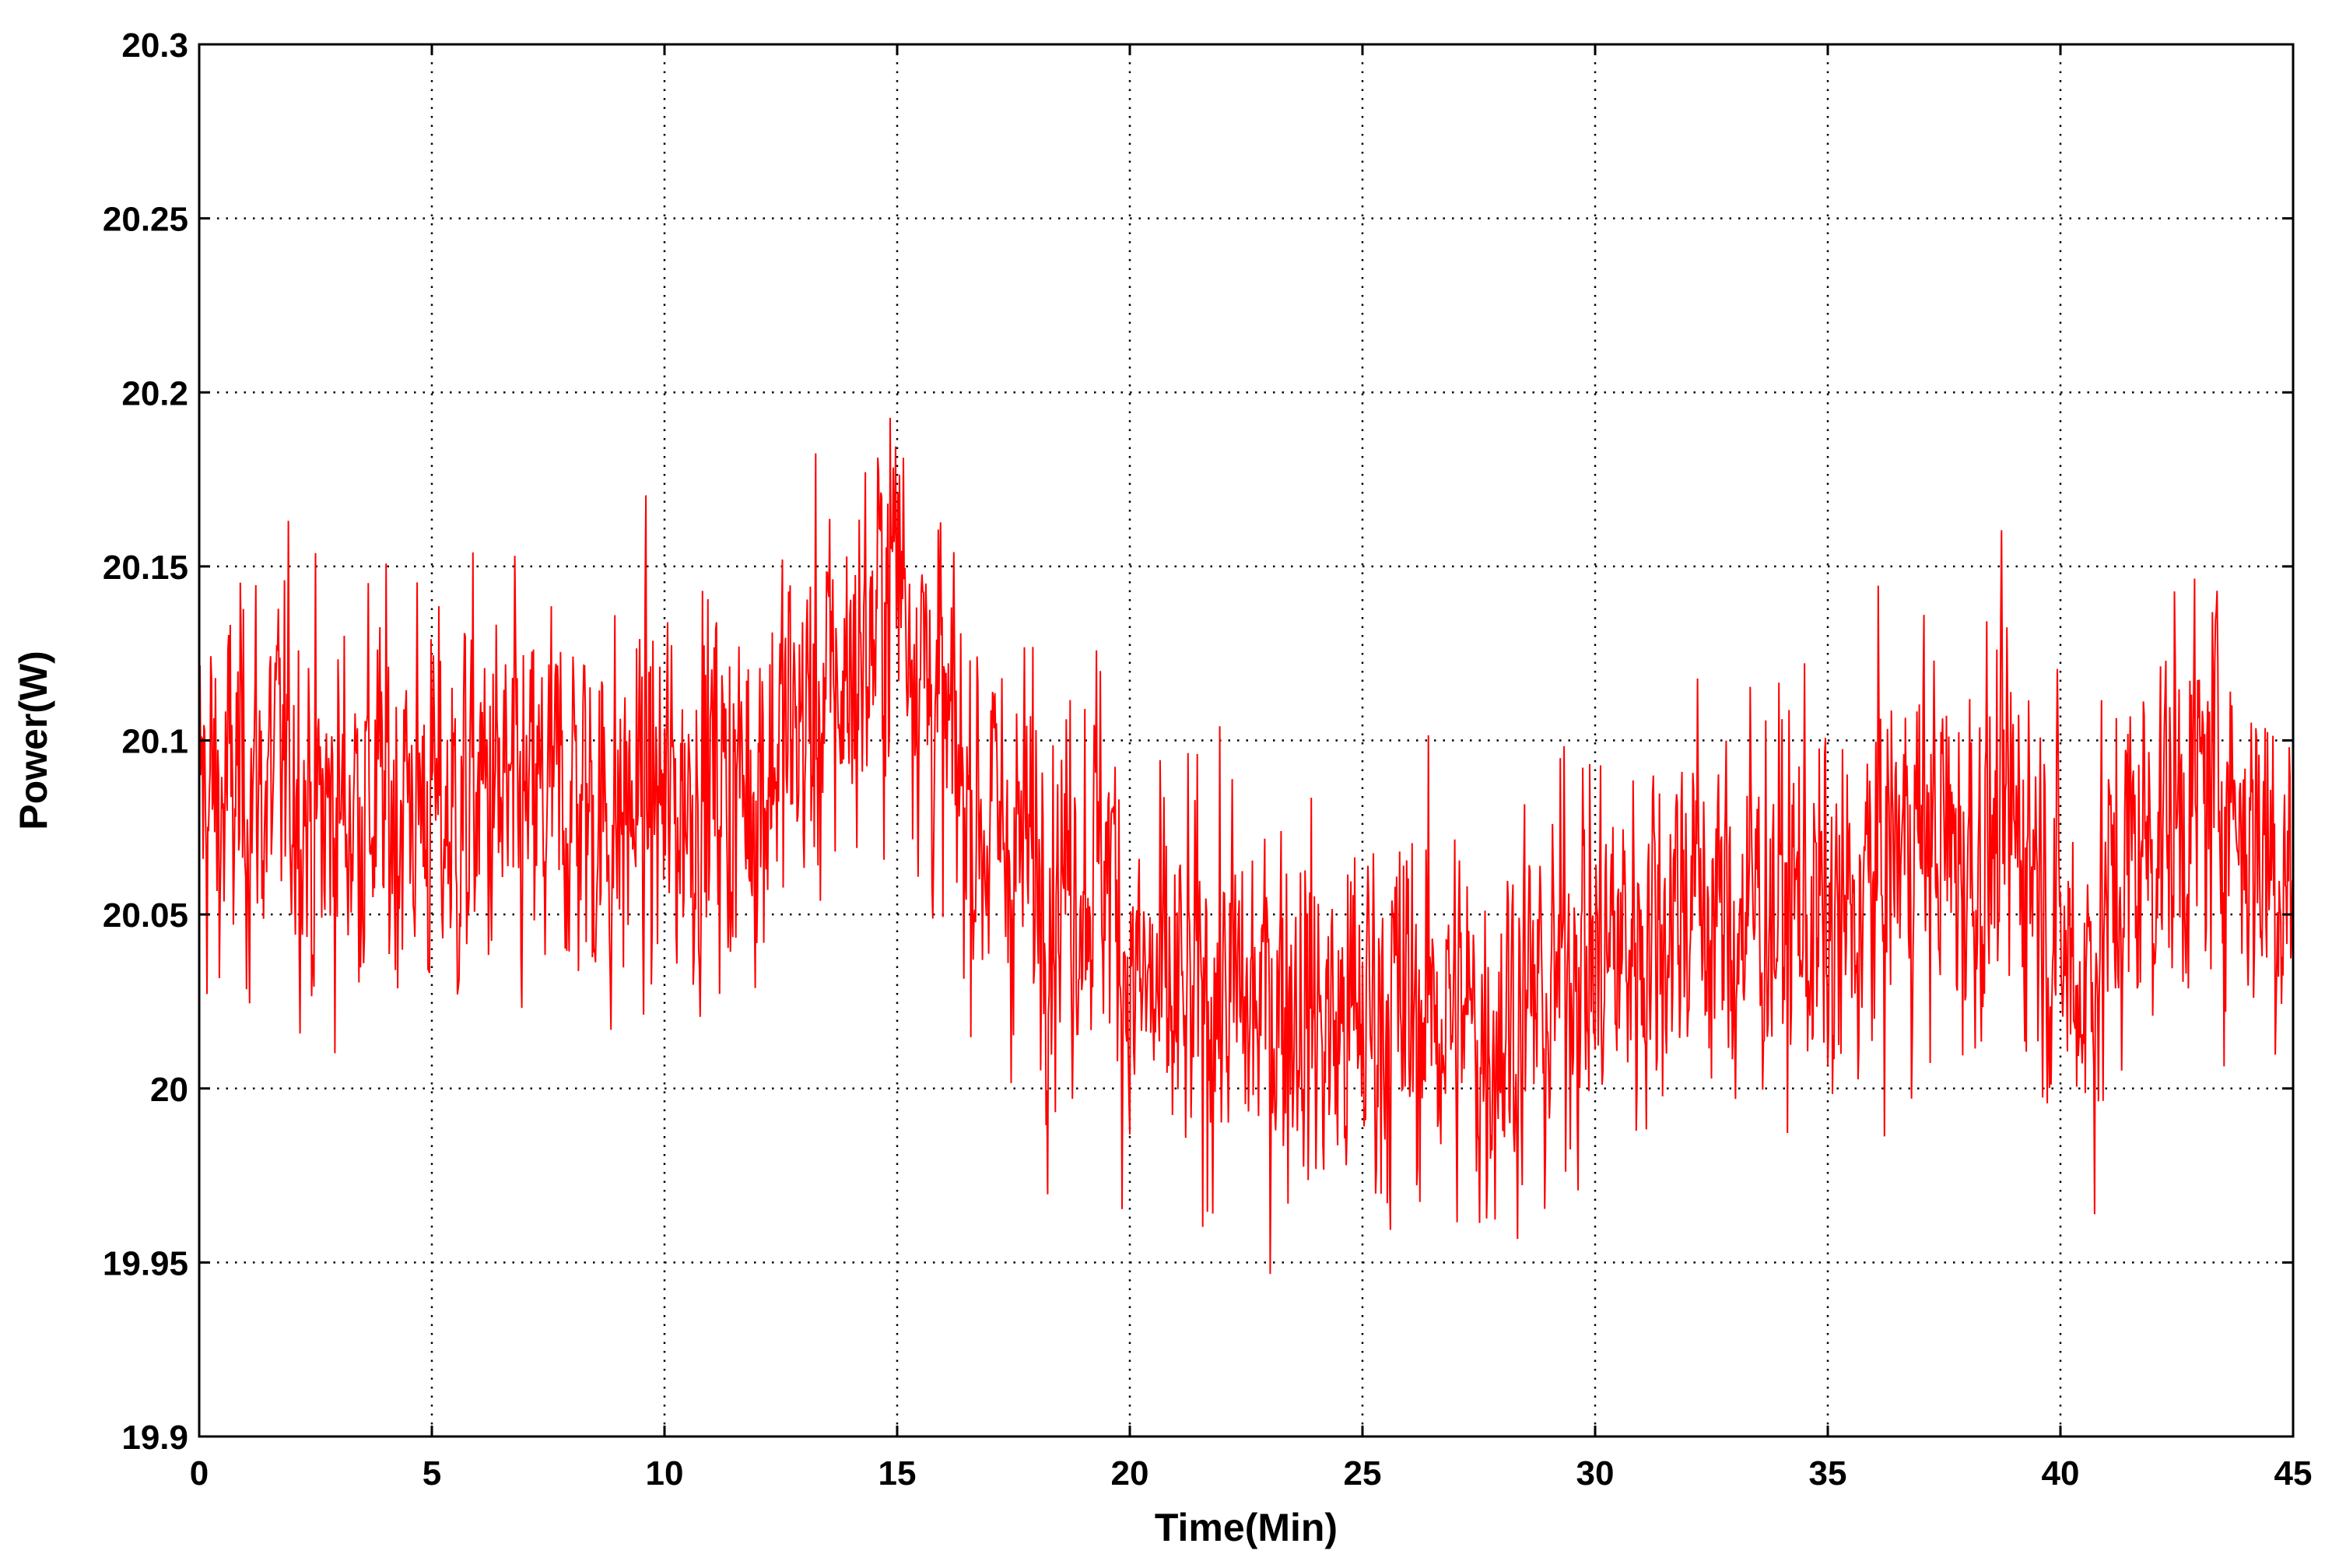 The height and width of the screenshot is (1568, 2332). Describe the element at coordinates (154, 393) in the screenshot. I see `y-tick-label: 20.2` at that location.